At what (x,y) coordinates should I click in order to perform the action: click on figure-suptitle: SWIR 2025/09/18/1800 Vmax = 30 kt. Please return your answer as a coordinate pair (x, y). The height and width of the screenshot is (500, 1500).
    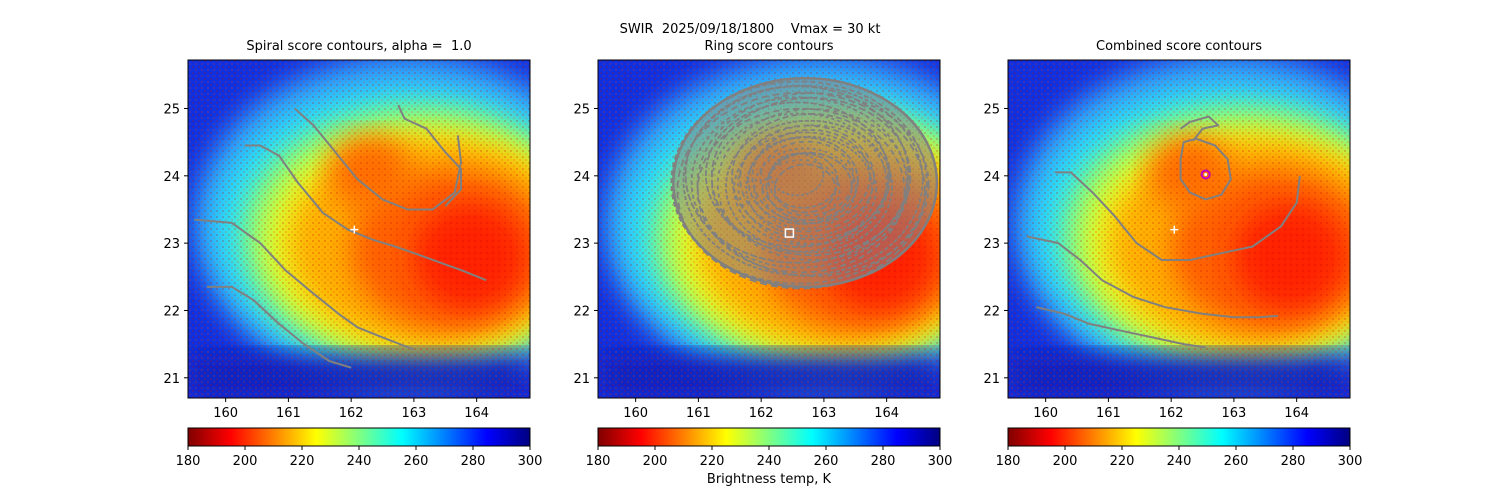
    Looking at the image, I should click on (750, 29).